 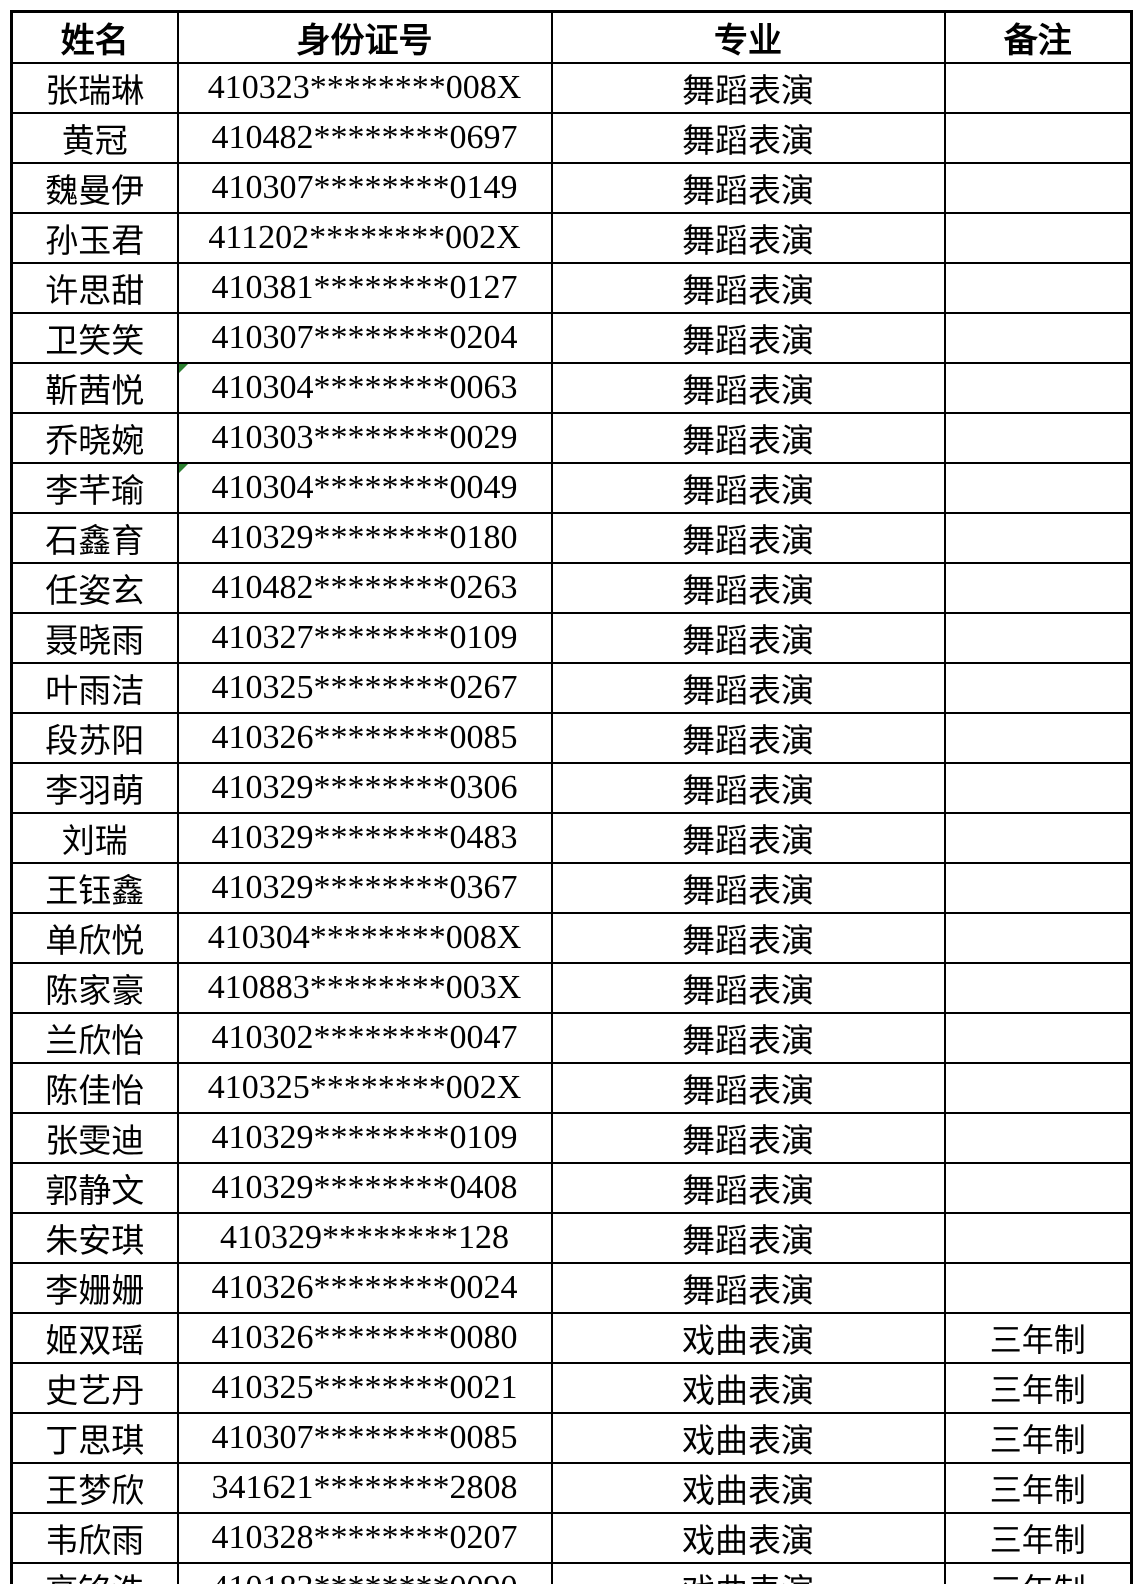 I want to click on cell-id-number: 410381********0127, so click(x=364, y=288).